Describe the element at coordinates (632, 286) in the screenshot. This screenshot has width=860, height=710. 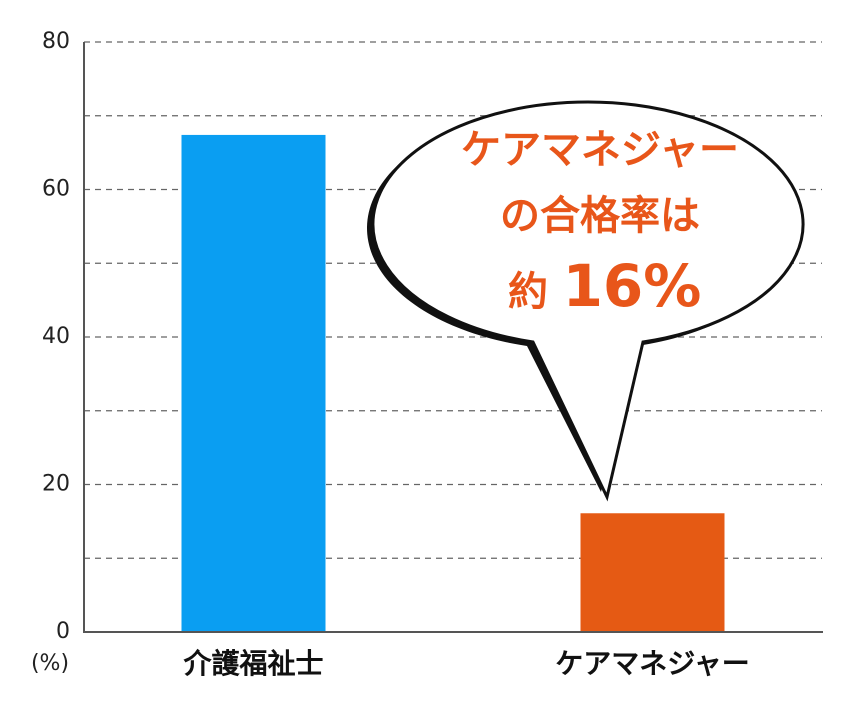
I see `callout-value: 16%` at that location.